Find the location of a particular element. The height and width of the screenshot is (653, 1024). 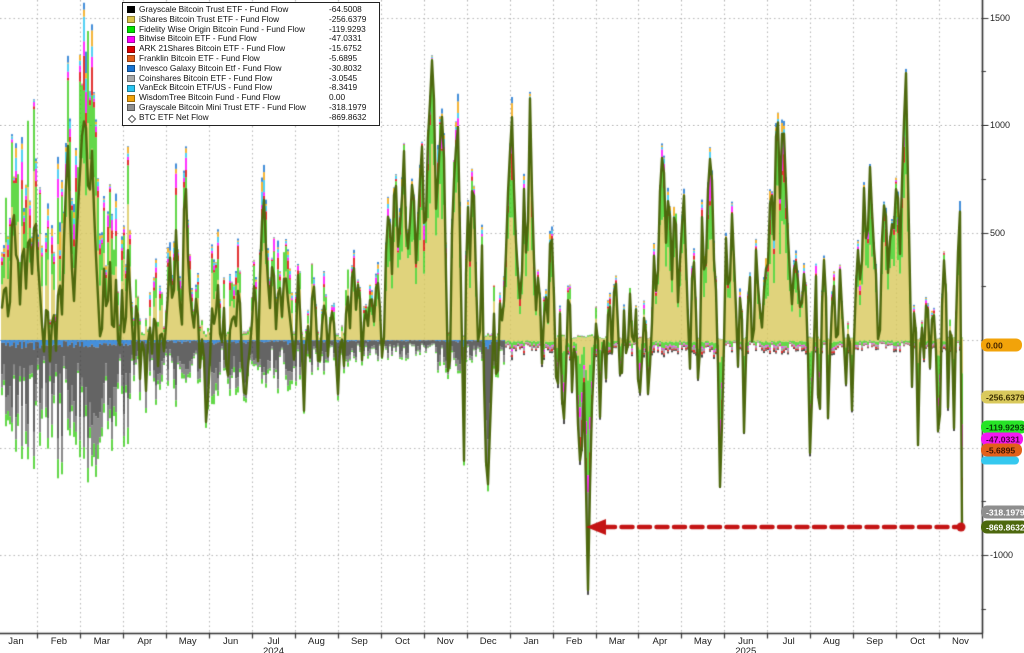

value-tag-text is located at coordinates (1000, 460).